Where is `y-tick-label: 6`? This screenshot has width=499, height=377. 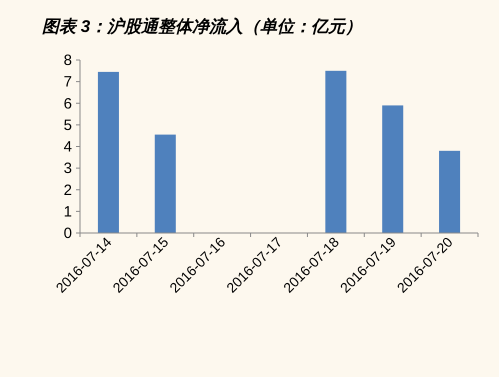 y-tick-label: 6 is located at coordinates (68, 103).